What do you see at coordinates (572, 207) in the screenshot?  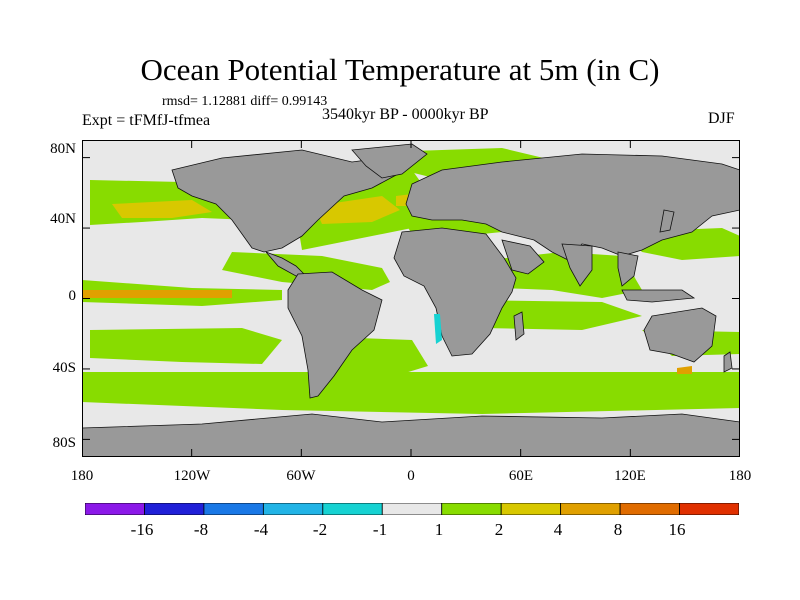 I see `eurasia-land` at bounding box center [572, 207].